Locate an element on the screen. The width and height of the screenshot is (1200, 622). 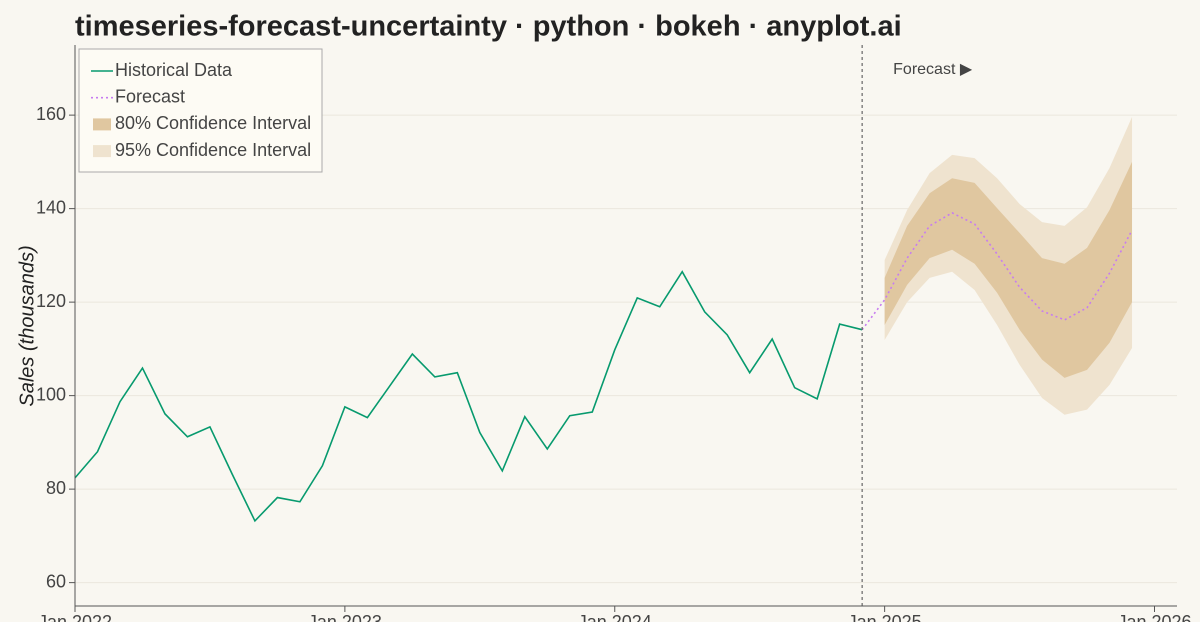
legend-label: Forecast is located at coordinates (150, 96).